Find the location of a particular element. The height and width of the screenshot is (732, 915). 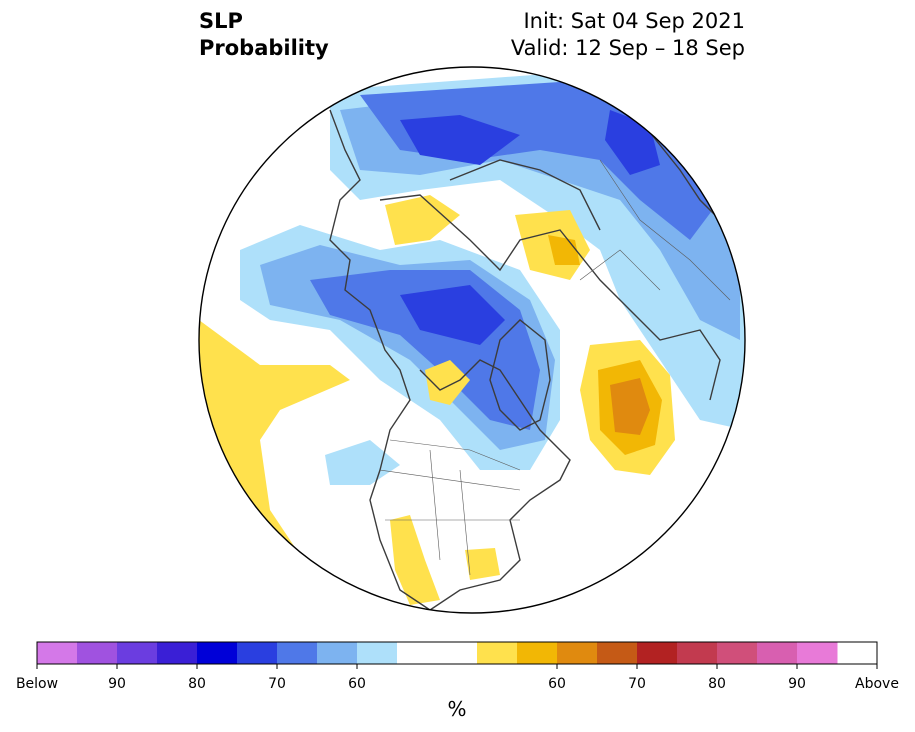

valid-range: Valid: 12 Sep – 18 Sep is located at coordinates (627, 48).